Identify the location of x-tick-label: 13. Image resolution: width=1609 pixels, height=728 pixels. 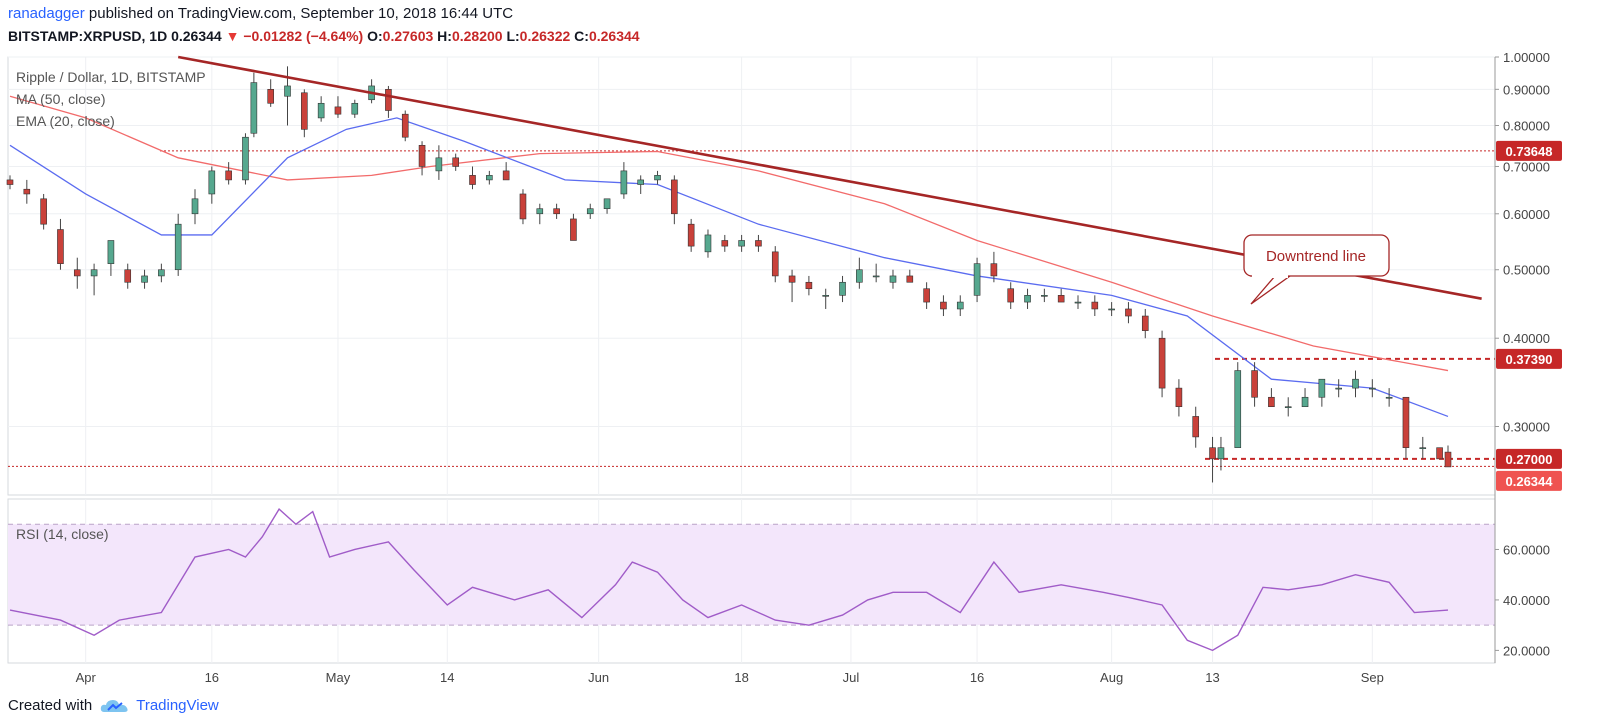
(1212, 677).